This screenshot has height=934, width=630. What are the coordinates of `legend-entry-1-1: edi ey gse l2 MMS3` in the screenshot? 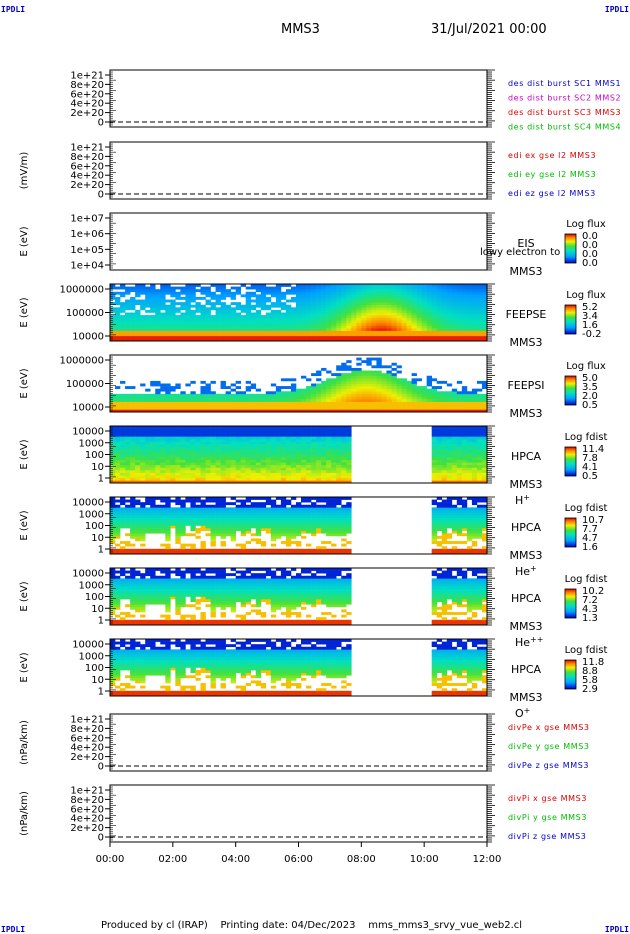 It's located at (552, 174).